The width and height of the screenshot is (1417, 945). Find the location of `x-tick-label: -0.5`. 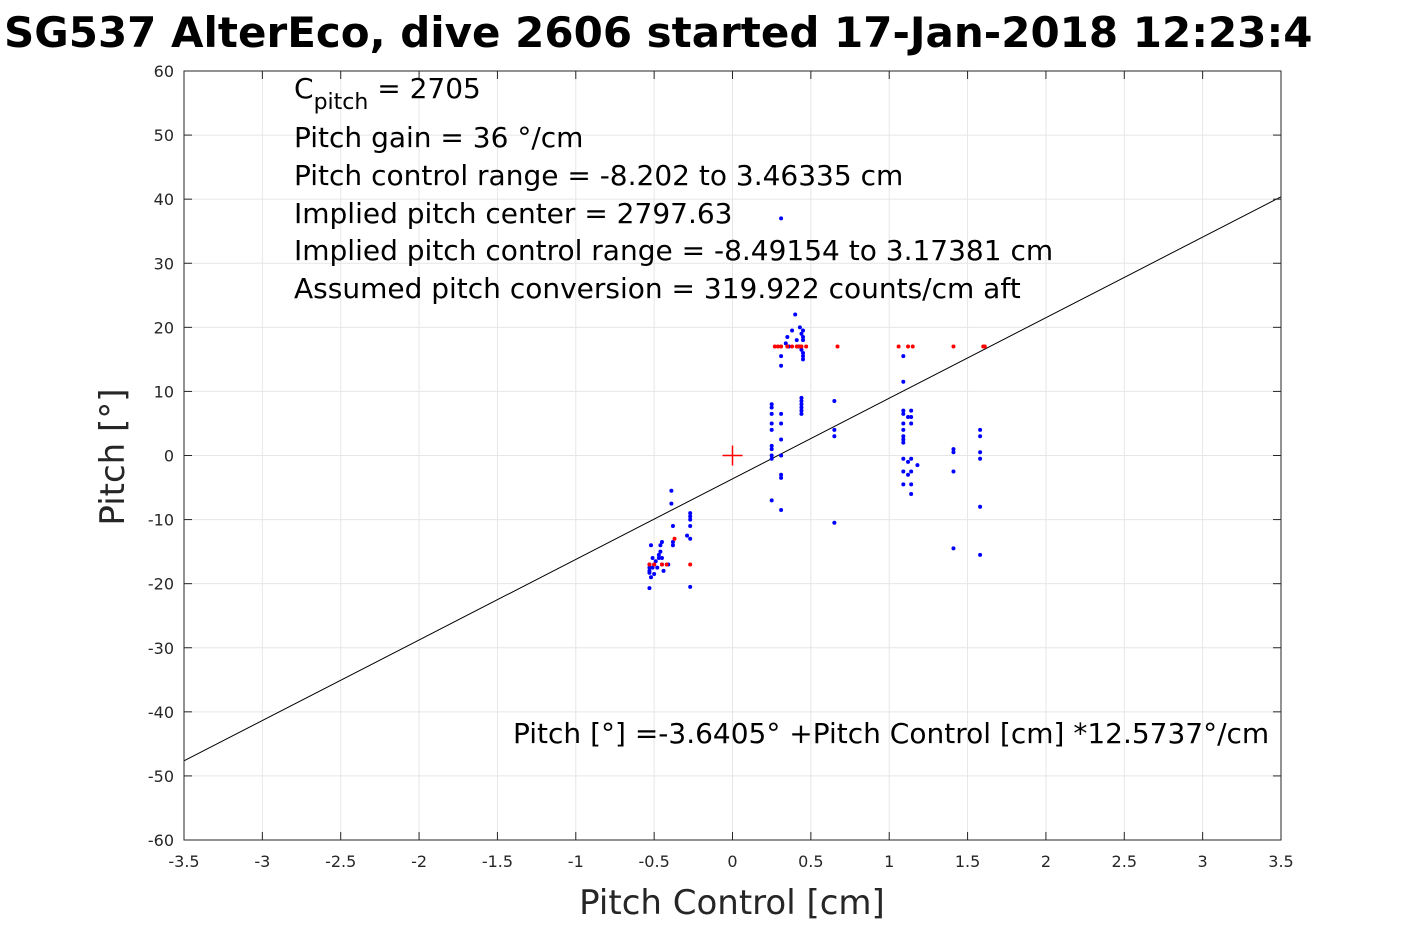

x-tick-label: -0.5 is located at coordinates (654, 861).